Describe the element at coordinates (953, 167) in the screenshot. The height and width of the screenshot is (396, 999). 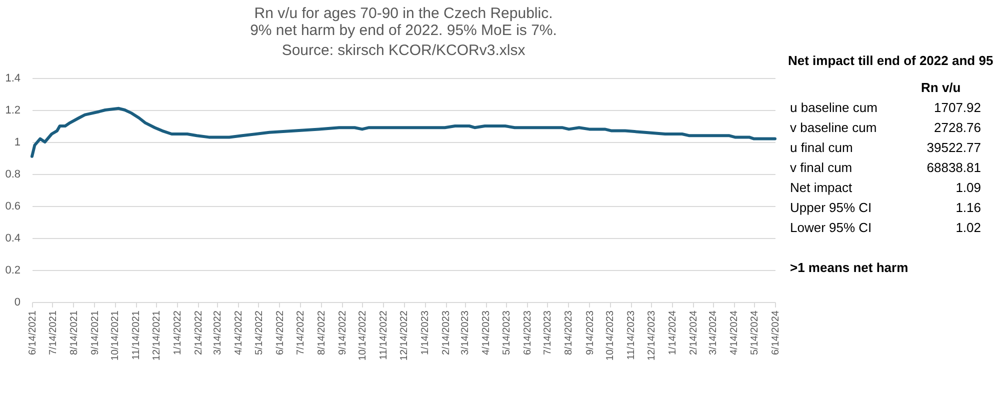
I see `data-label: 68838.81` at that location.